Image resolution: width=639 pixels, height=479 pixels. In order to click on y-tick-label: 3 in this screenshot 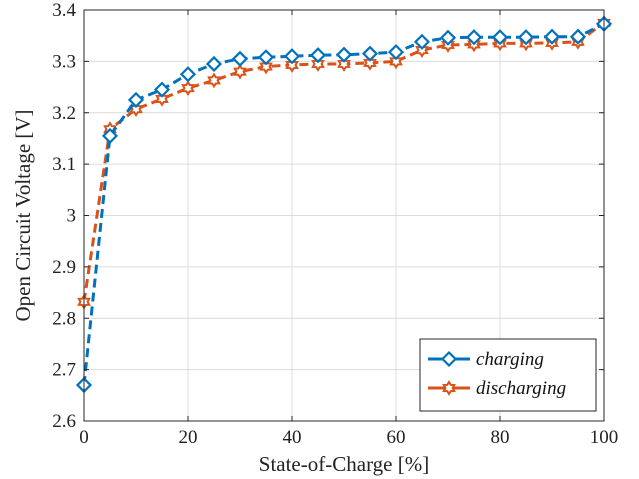, I will do `click(72, 216)`.